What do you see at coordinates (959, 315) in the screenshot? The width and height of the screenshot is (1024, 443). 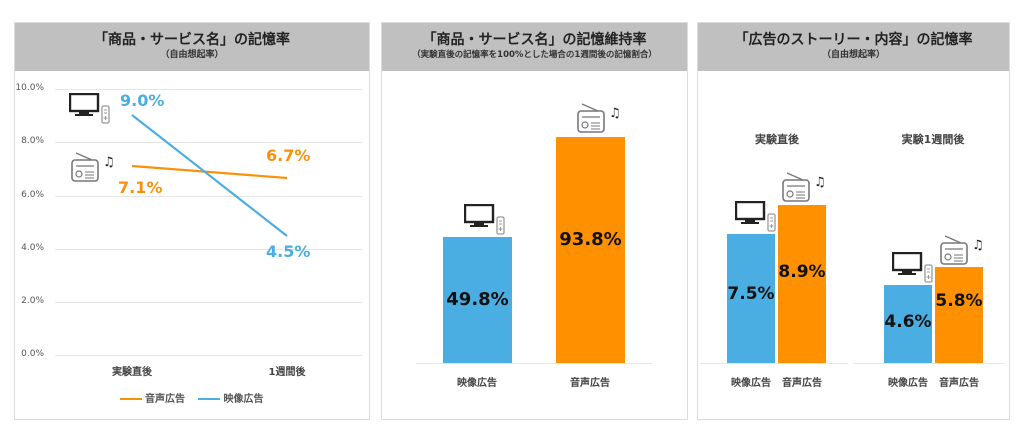 I see `bar-audio-1week: 5.8%` at bounding box center [959, 315].